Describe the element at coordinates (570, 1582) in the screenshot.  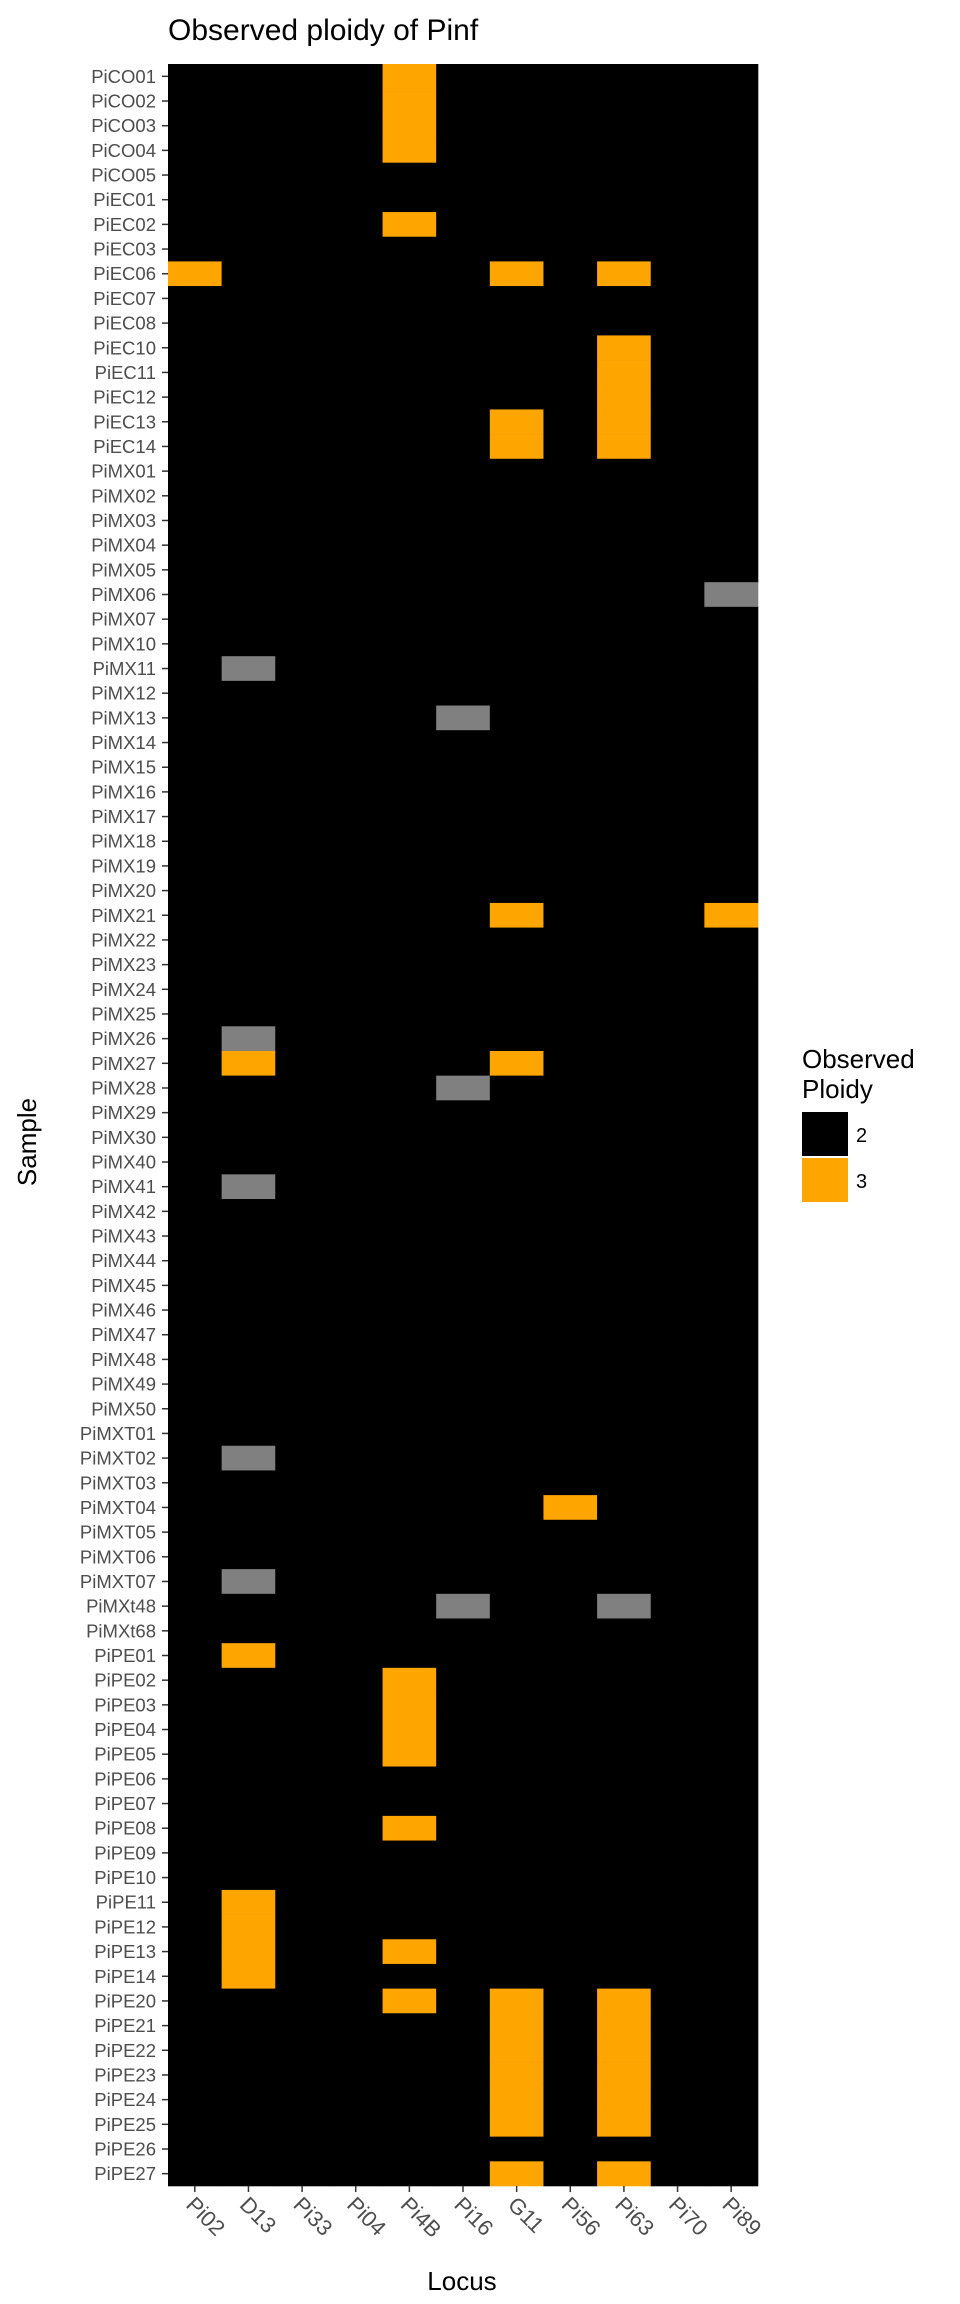
I see `cell-ploidy-2-PiMXT07-Pi56` at that location.